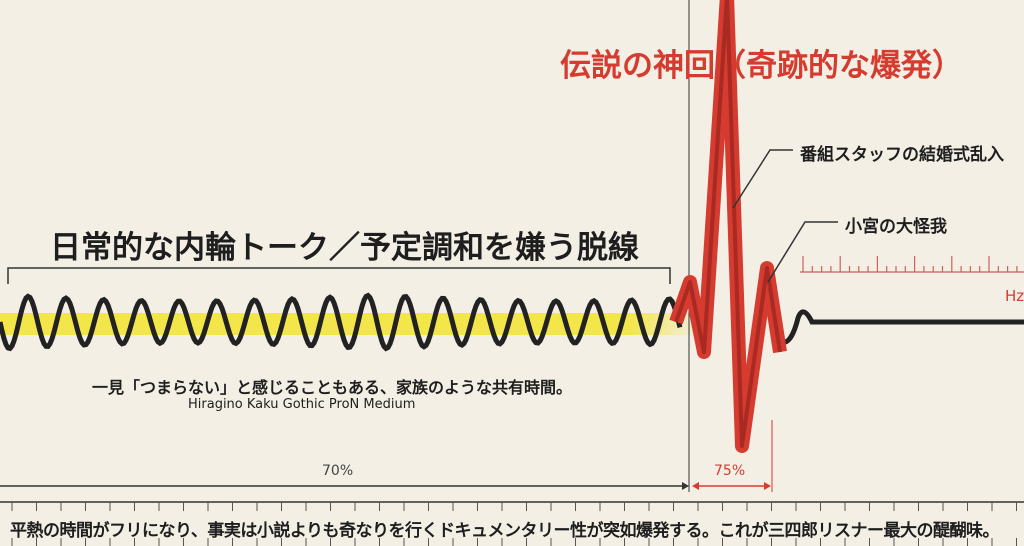  Describe the element at coordinates (900, 327) in the screenshot. I see `flat-line` at that location.